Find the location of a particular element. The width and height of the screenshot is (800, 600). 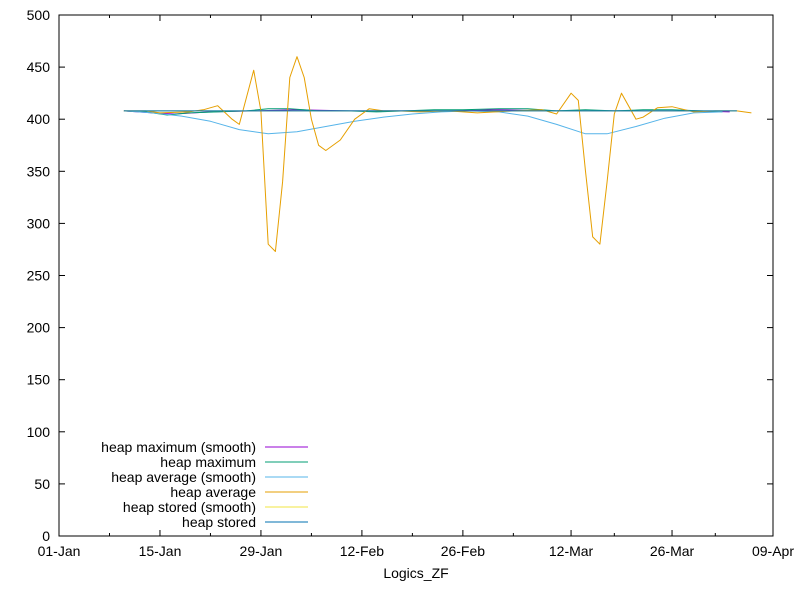

y-tick-label: 350 is located at coordinates (39, 171).